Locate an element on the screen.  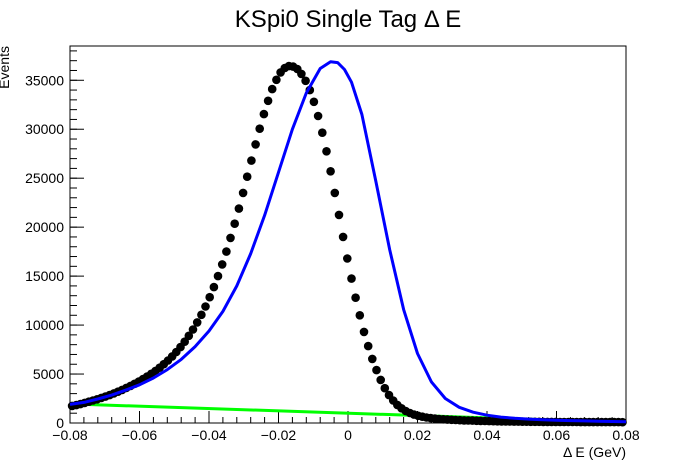
y-tick-label: 15000 is located at coordinates (44, 276).